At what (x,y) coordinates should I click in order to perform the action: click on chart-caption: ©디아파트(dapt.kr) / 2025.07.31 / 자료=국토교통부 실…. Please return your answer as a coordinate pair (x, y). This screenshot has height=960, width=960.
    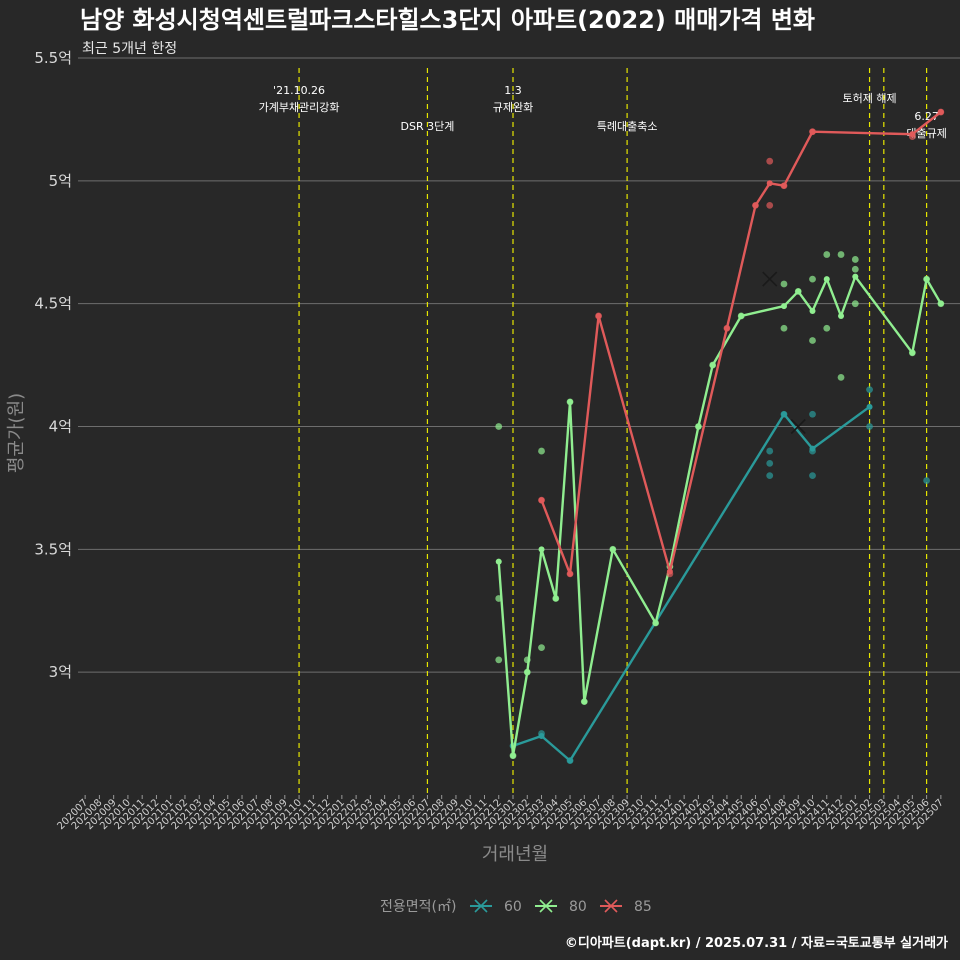
    Looking at the image, I should click on (756, 943).